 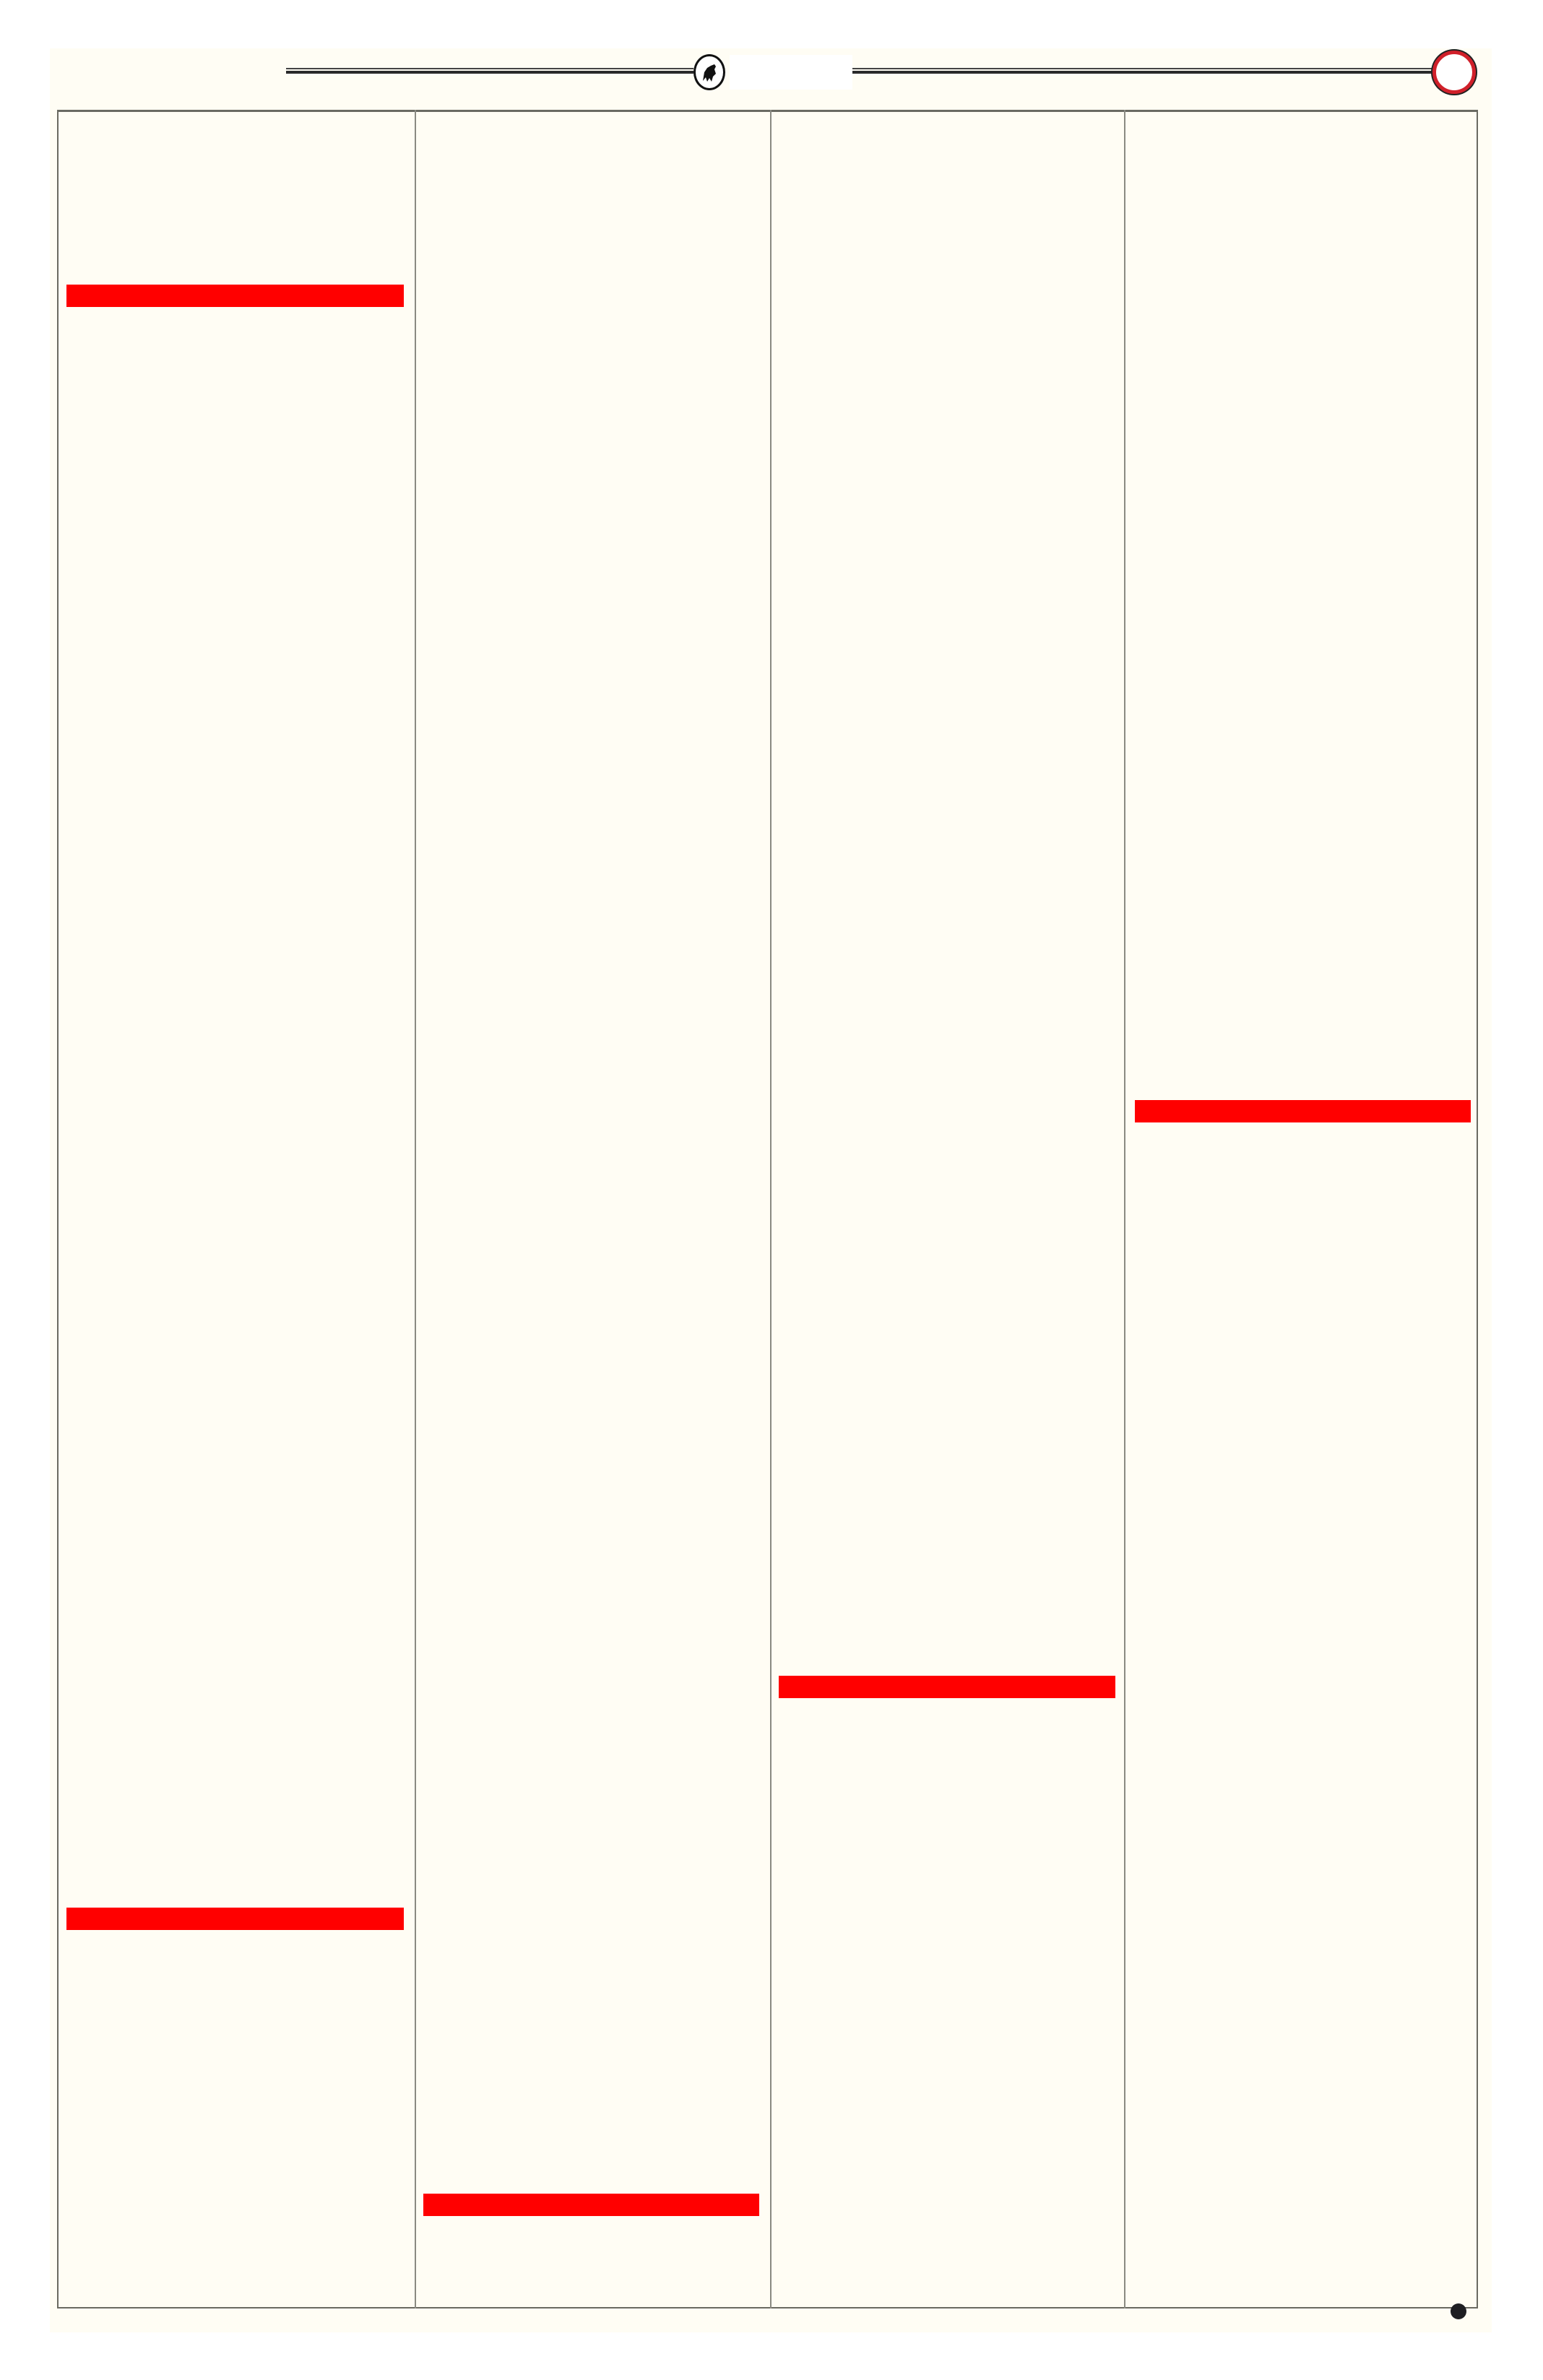 I want to click on dot-icon, so click(x=1458, y=2311).